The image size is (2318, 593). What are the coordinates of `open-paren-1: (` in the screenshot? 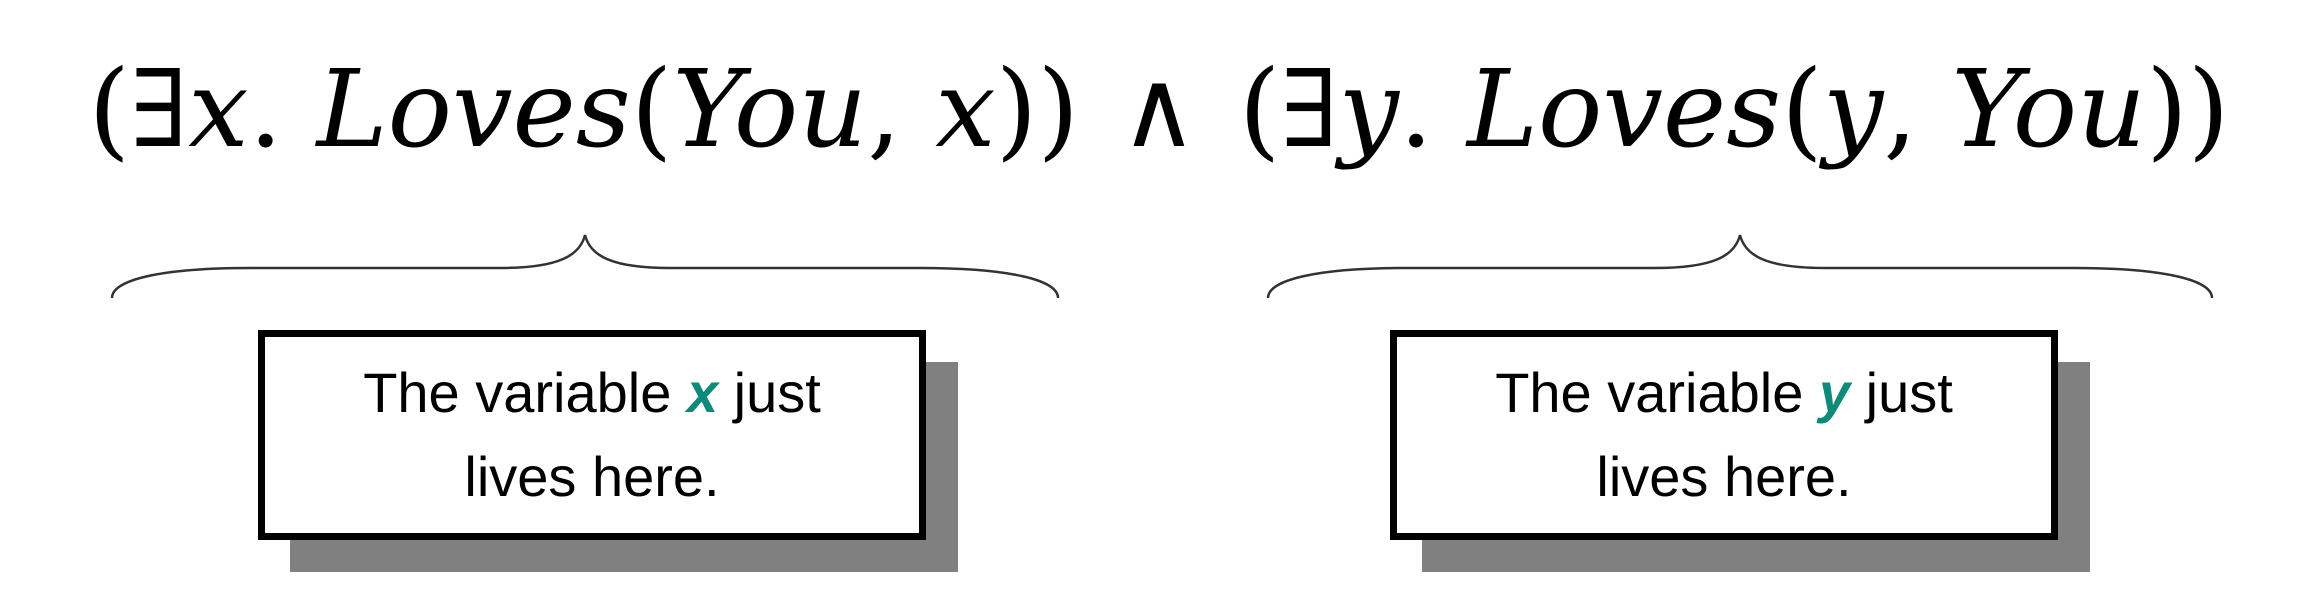 It's located at (109, 110).